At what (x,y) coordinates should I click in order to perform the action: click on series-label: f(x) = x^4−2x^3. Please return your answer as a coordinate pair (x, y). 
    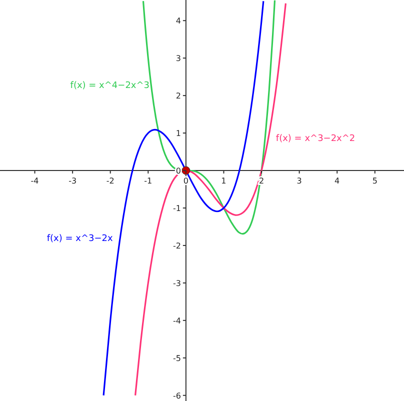
    Looking at the image, I should click on (110, 85).